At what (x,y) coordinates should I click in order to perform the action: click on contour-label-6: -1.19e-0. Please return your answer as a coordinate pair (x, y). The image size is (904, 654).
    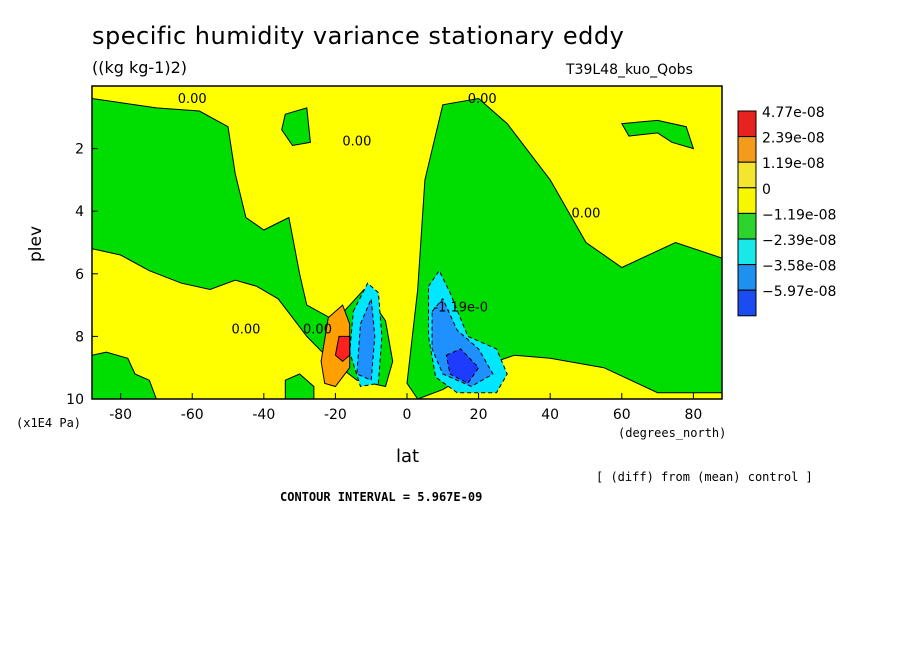
    Looking at the image, I should click on (460, 307).